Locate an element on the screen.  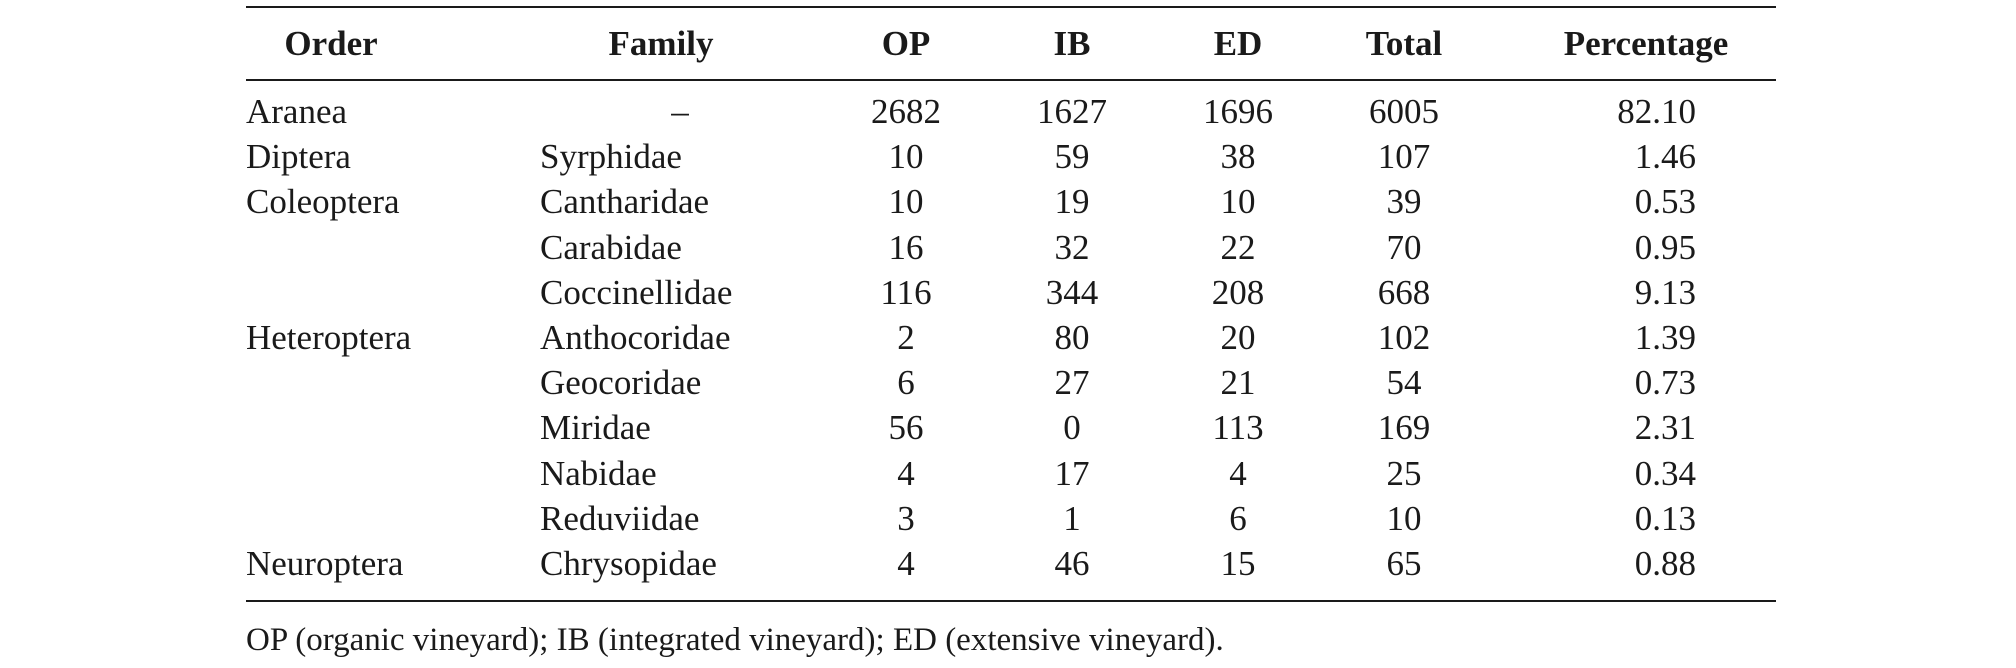
header-ib: IB is located at coordinates (1072, 43).